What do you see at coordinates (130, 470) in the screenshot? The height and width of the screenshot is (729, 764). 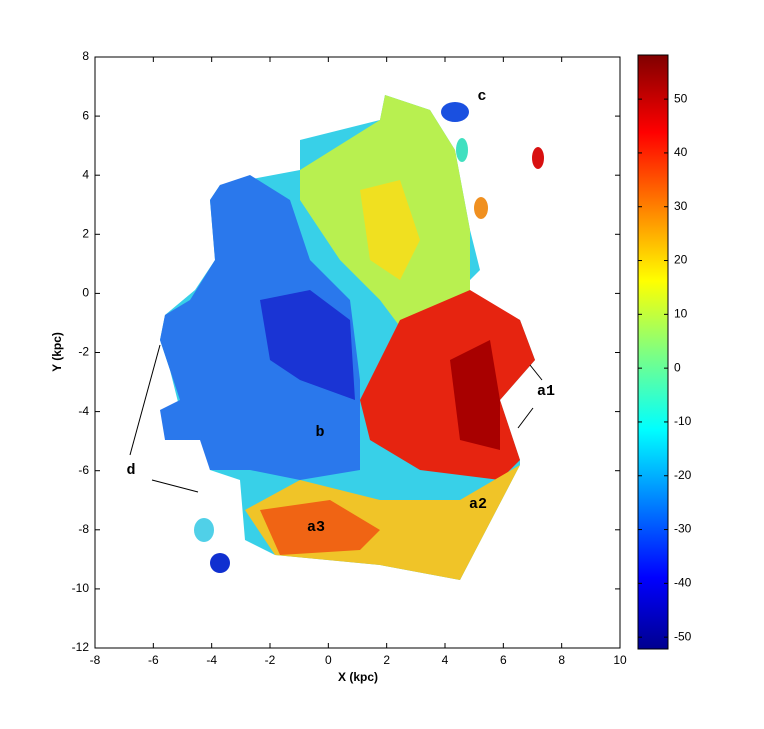 I see `annotation: d` at bounding box center [130, 470].